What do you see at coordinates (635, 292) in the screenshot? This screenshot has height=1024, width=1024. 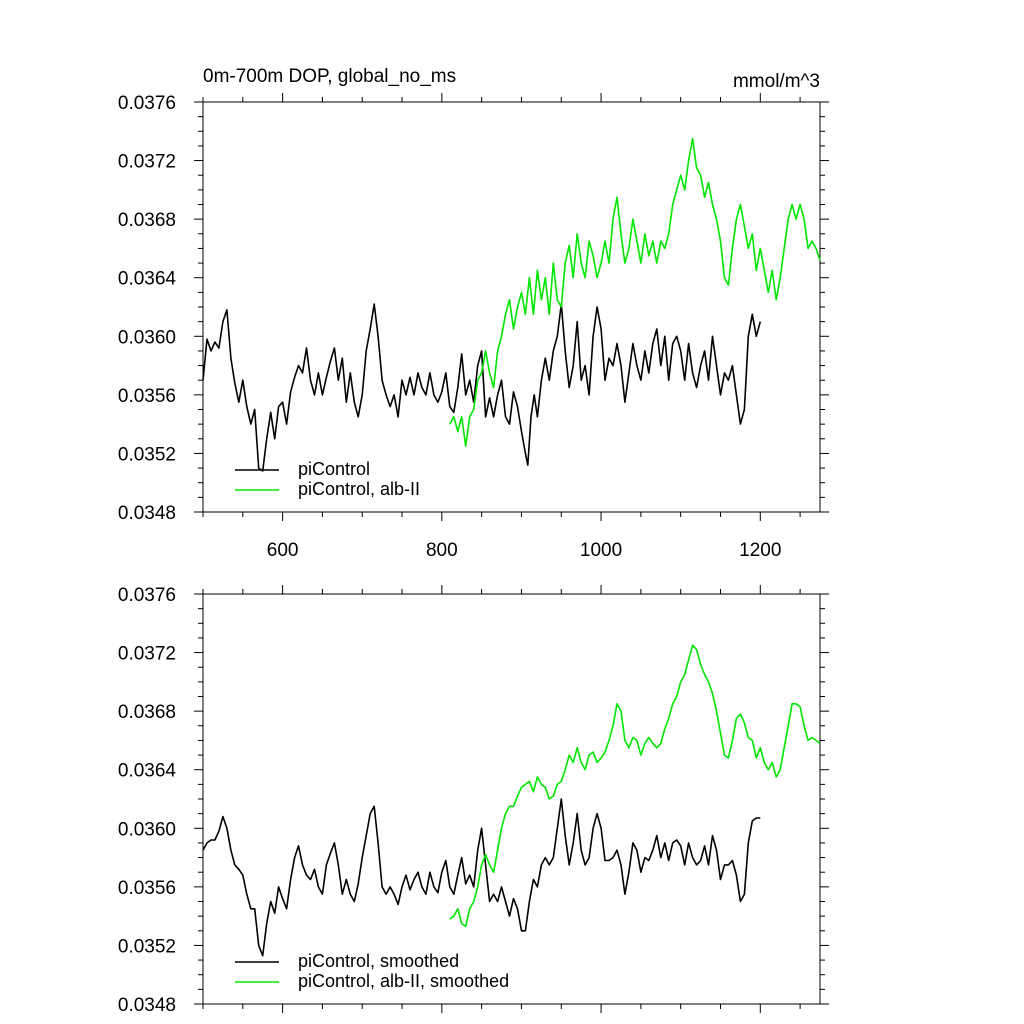 I see `series-line-picontrol-alb-ii` at bounding box center [635, 292].